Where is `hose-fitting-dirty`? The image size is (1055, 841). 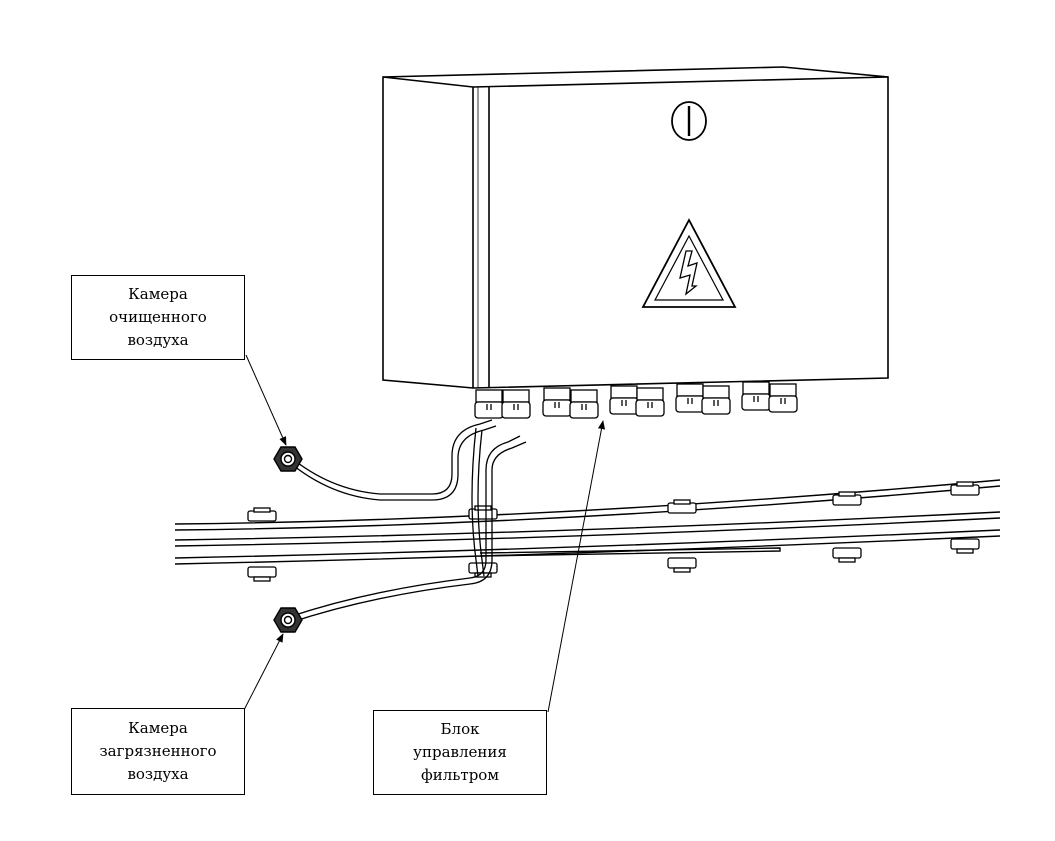
hose-fitting-dirty is located at coordinates (288, 620).